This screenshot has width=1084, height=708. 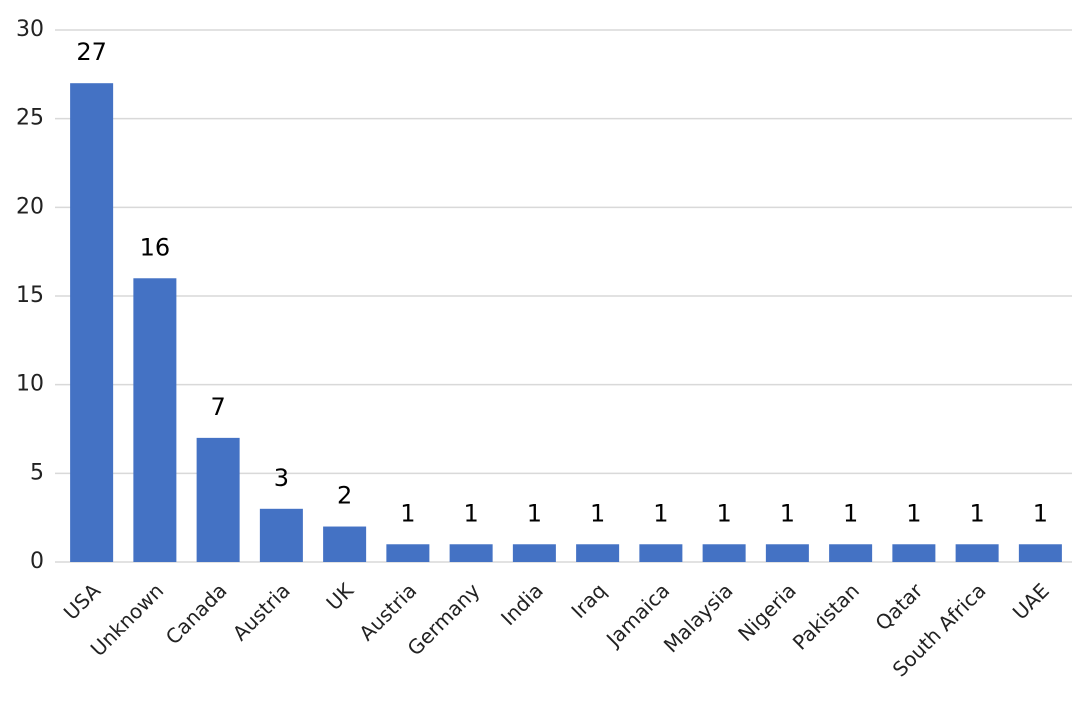 I want to click on y-tick-label: 0, so click(x=37, y=561).